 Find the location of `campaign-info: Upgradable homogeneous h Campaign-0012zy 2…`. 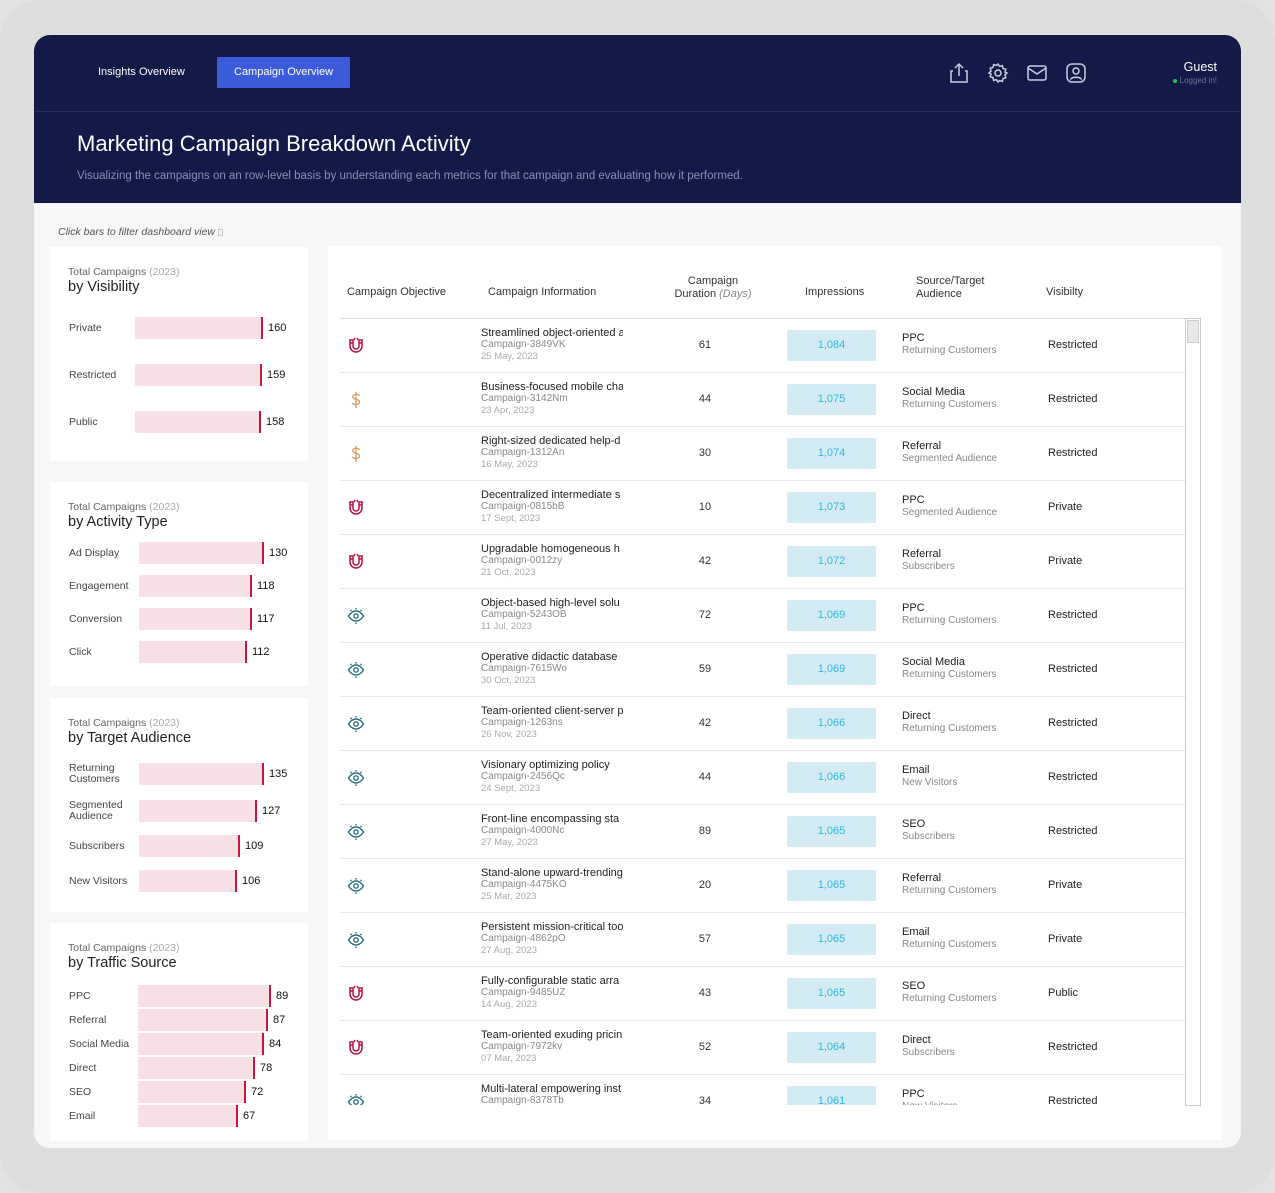

campaign-info: Upgradable homogeneous h Campaign-0012zy 2… is located at coordinates (552, 561).